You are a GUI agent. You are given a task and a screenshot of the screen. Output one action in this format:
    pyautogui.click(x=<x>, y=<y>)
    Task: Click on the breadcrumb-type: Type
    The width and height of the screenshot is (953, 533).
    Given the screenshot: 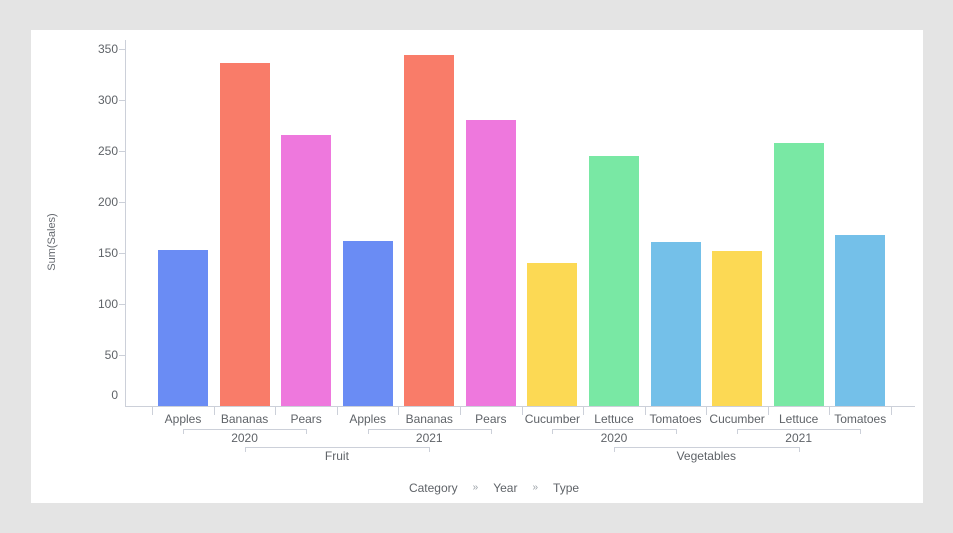 What is the action you would take?
    pyautogui.click(x=566, y=488)
    